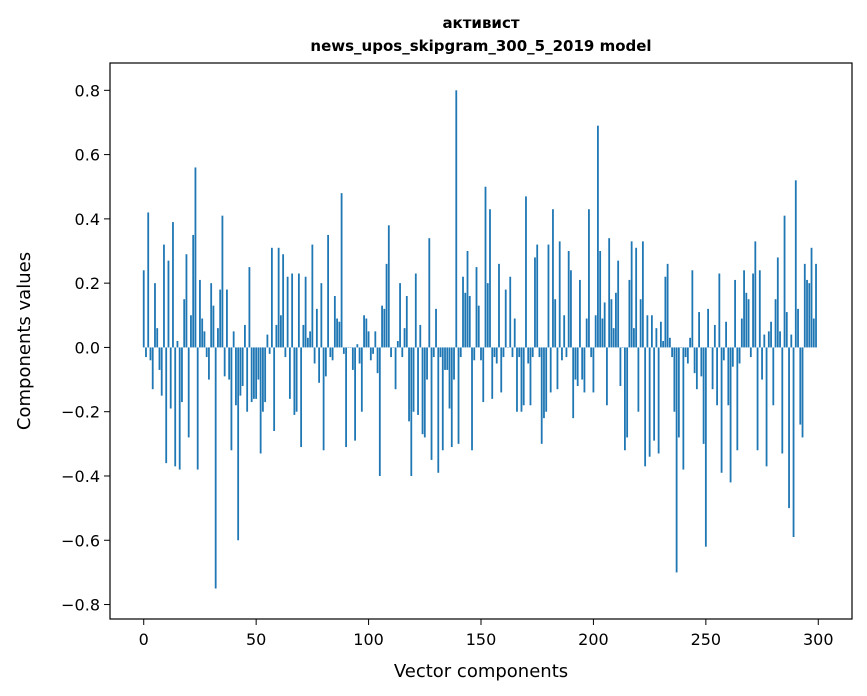 The height and width of the screenshot is (696, 867). I want to click on y-tick-label: 0.0, so click(87, 347).